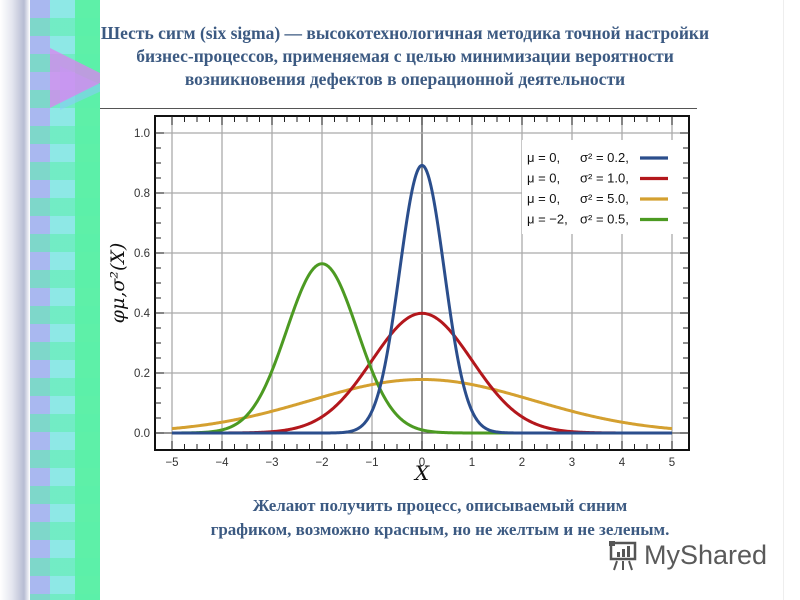 This screenshot has height=600, width=800. What do you see at coordinates (522, 463) in the screenshot?
I see `x-tick-label: 2` at bounding box center [522, 463].